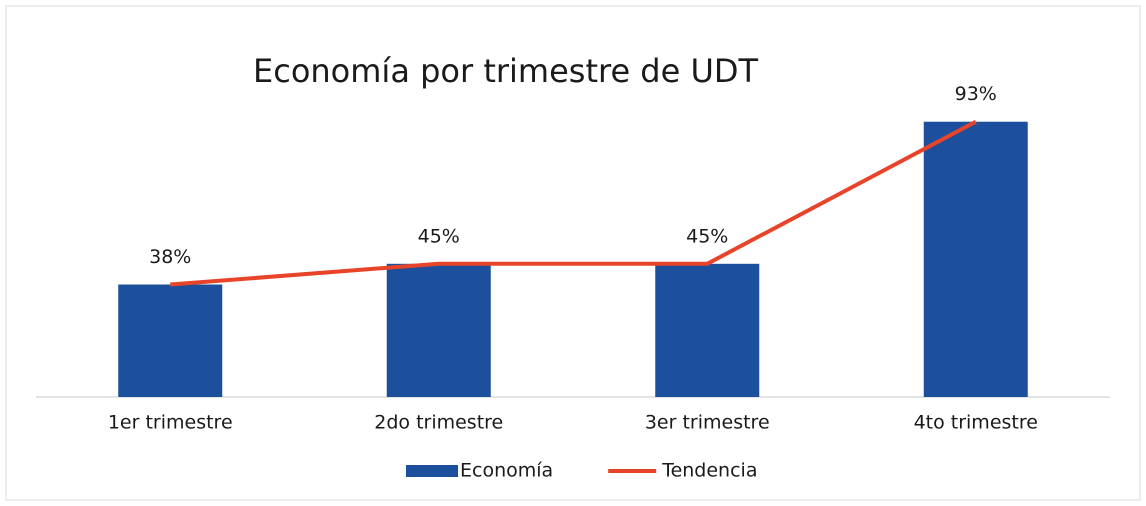  I want to click on legend-label: Economía, so click(506, 471).